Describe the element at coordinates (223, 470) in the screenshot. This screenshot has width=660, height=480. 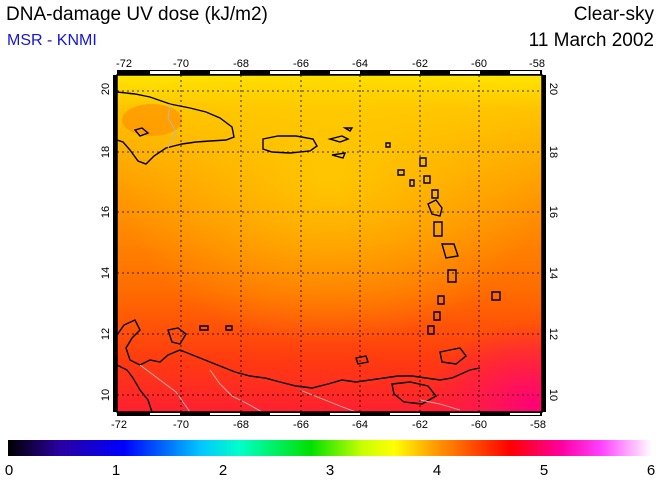
I see `colorbar-label: 2` at that location.